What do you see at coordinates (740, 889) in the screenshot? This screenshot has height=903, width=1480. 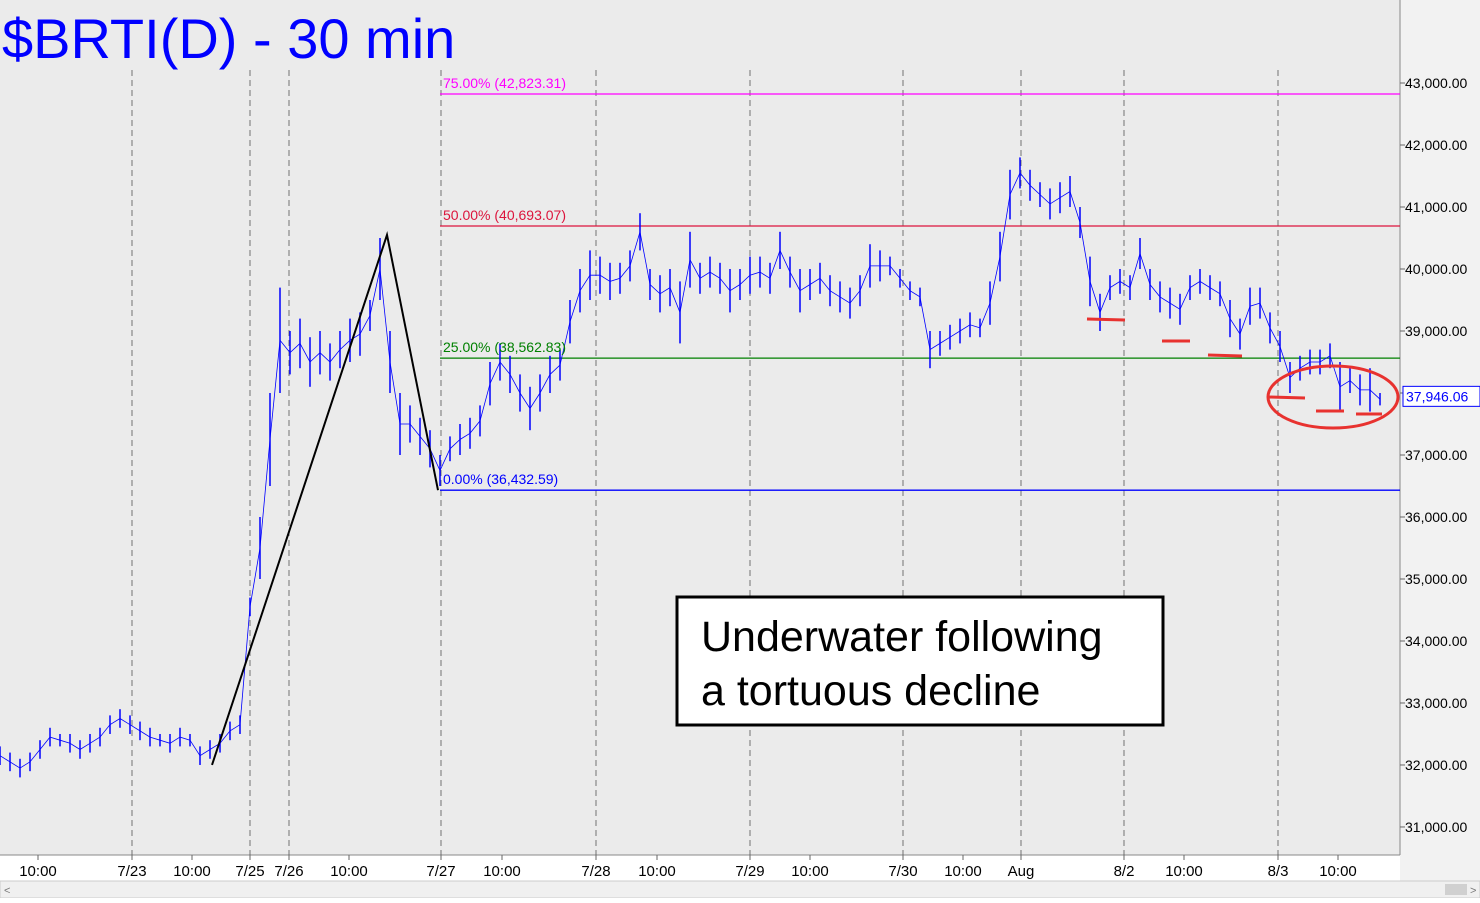 I see `scrollbar` at bounding box center [740, 889].